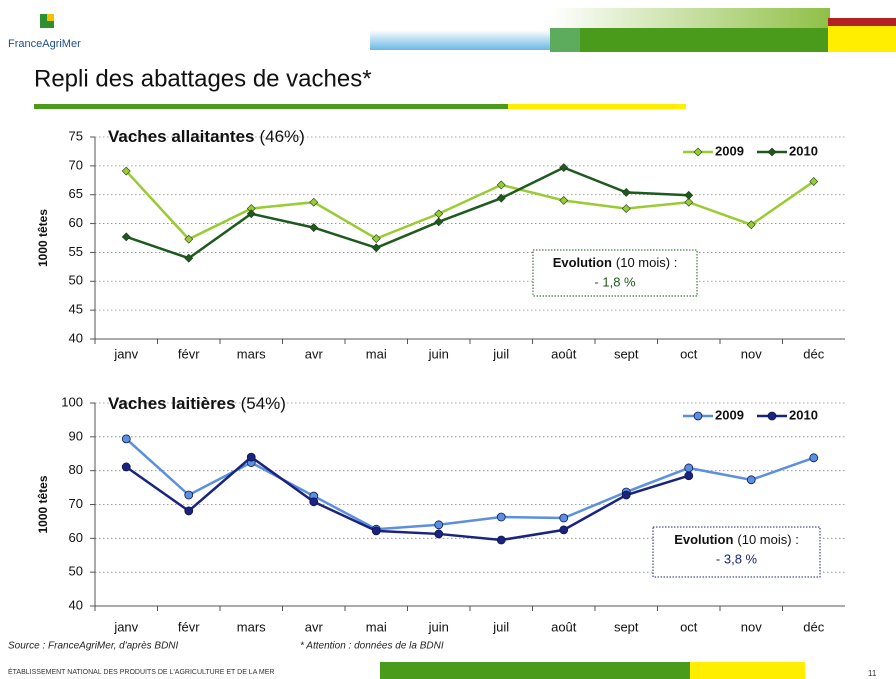 The height and width of the screenshot is (679, 896). What do you see at coordinates (44, 44) in the screenshot?
I see `logo-text: FranceAgriMer` at bounding box center [44, 44].